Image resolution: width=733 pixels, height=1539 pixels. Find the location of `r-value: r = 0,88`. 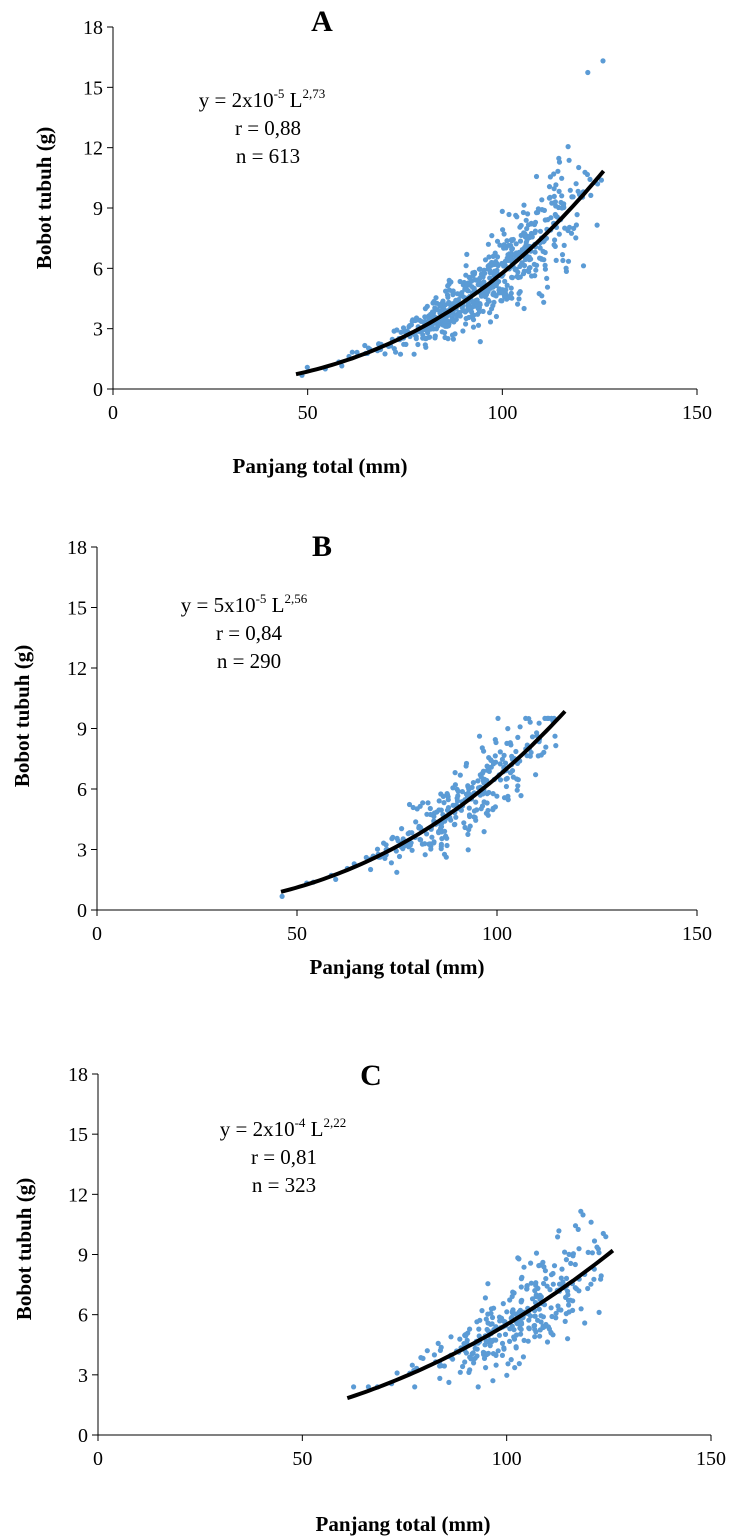

r-value: r = 0,88 is located at coordinates (268, 128).